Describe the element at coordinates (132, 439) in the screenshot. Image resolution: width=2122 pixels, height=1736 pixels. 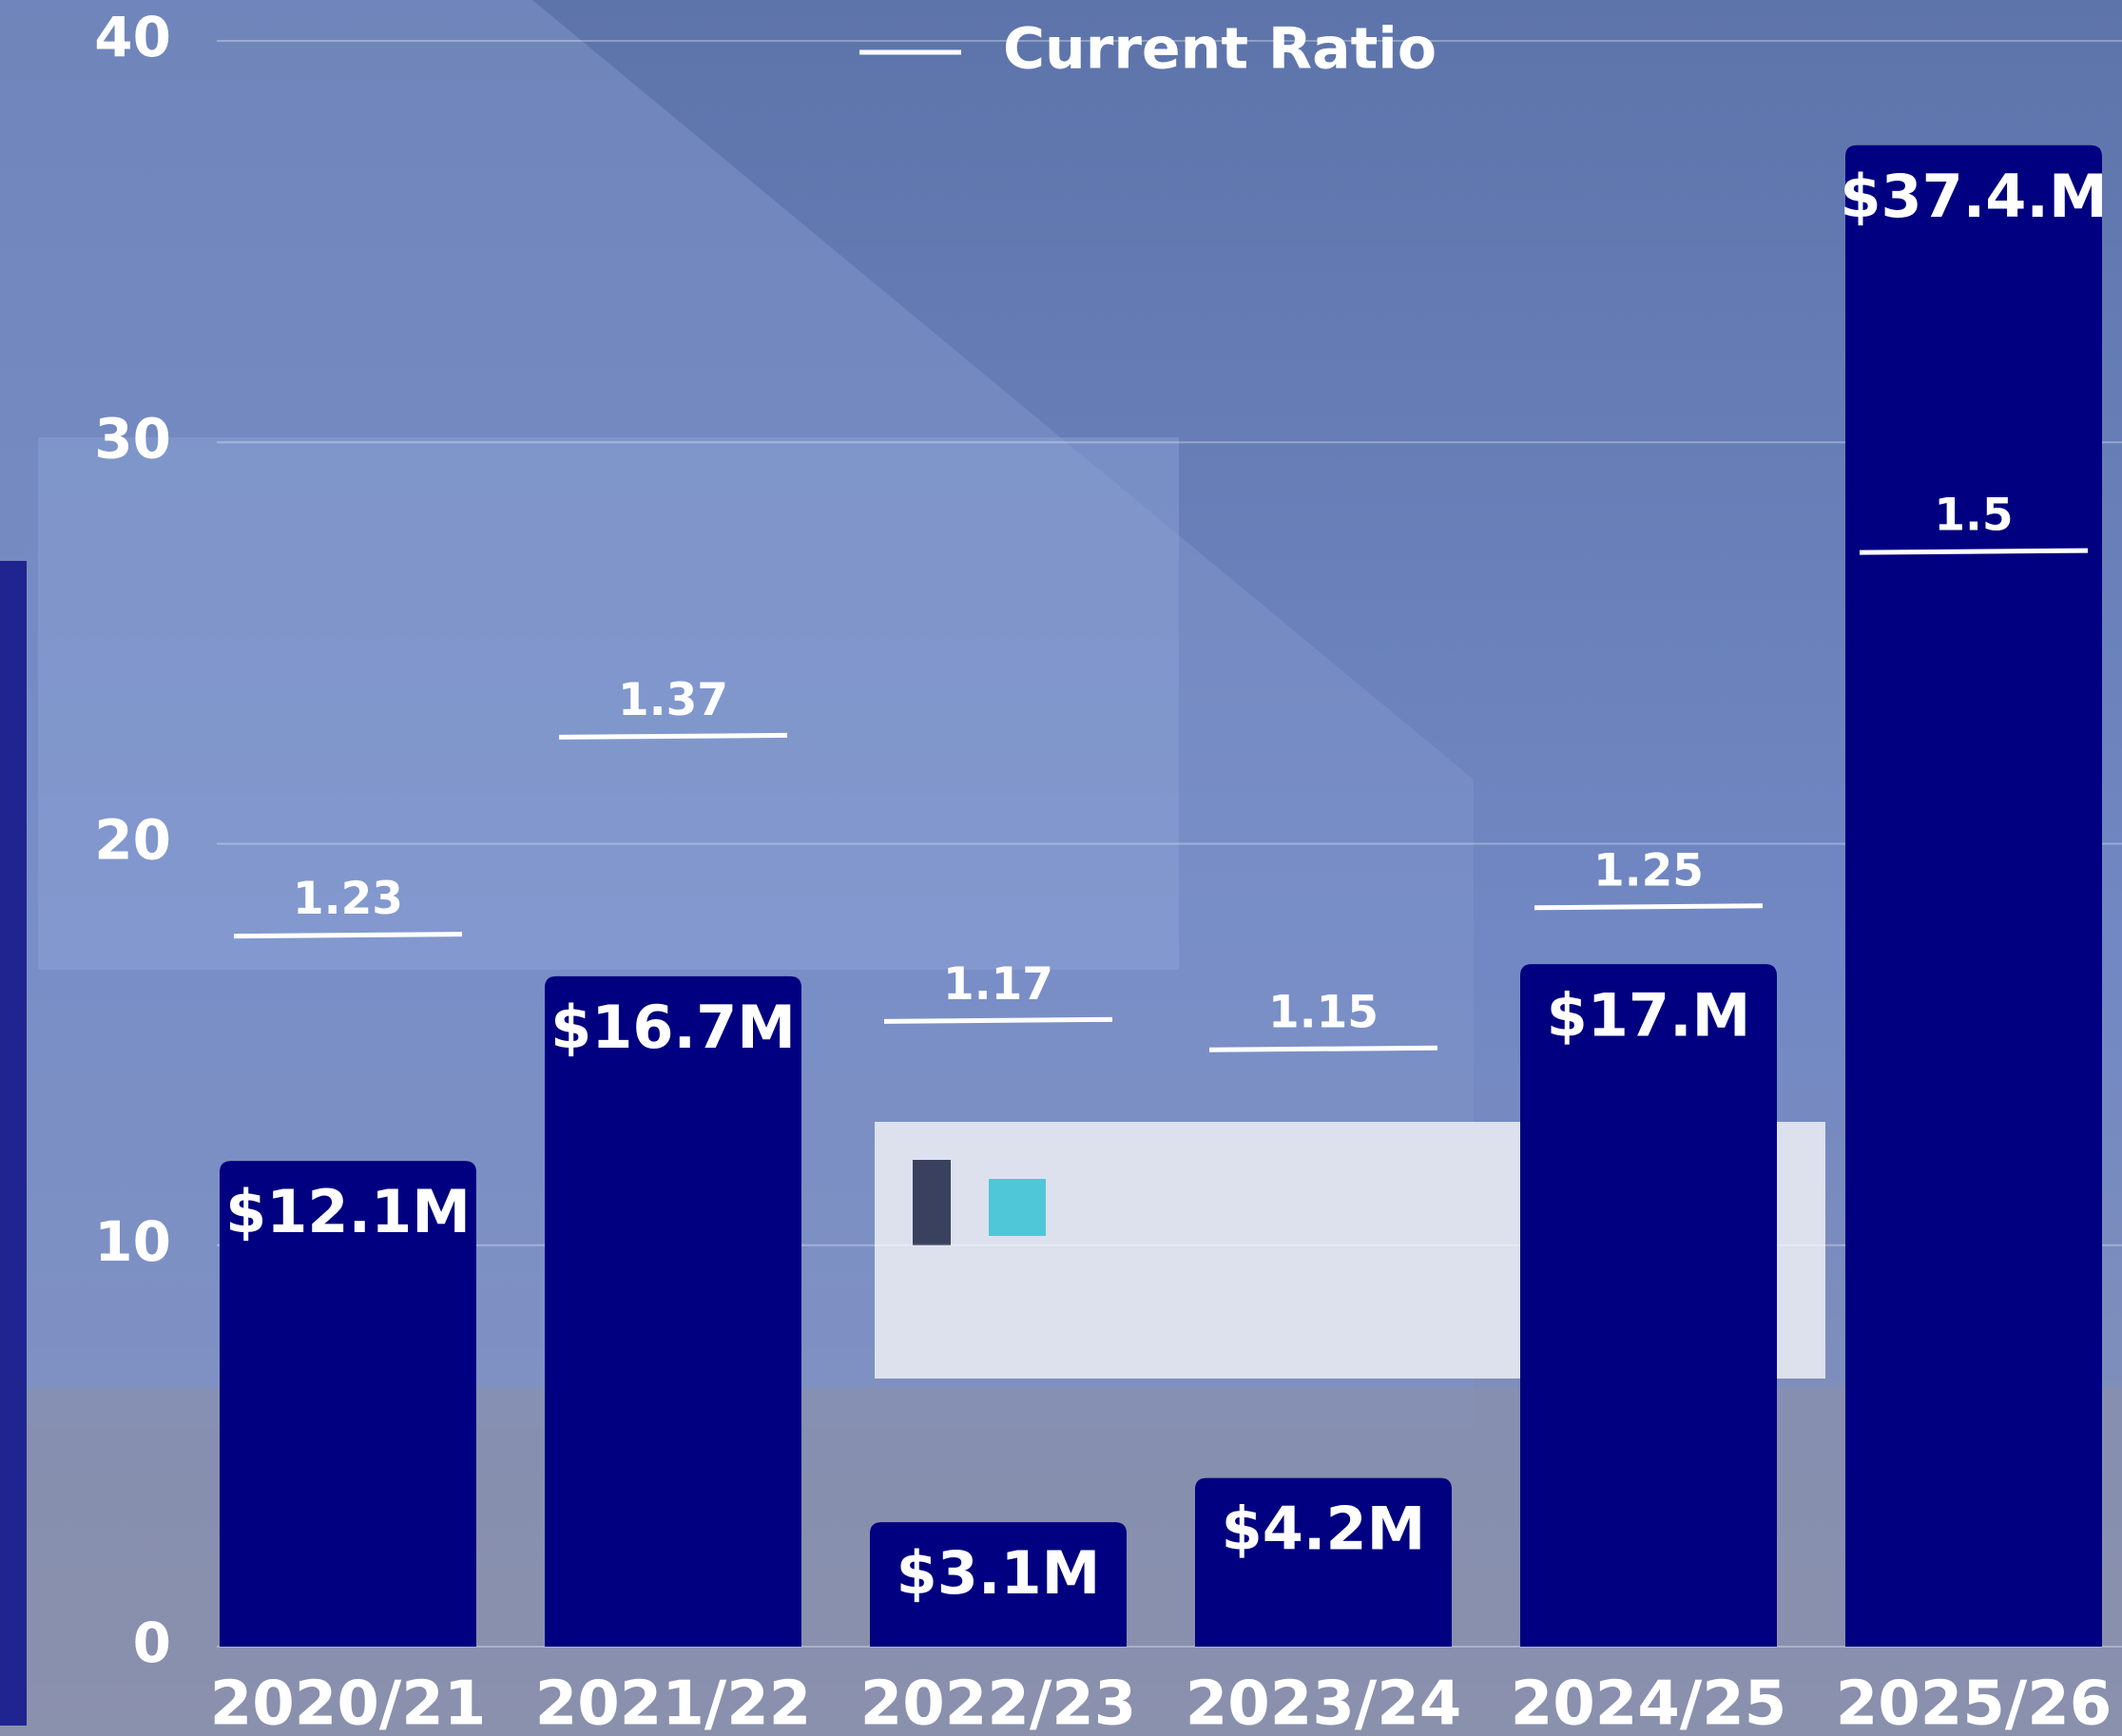
I see `y-tick-label: 30` at that location.